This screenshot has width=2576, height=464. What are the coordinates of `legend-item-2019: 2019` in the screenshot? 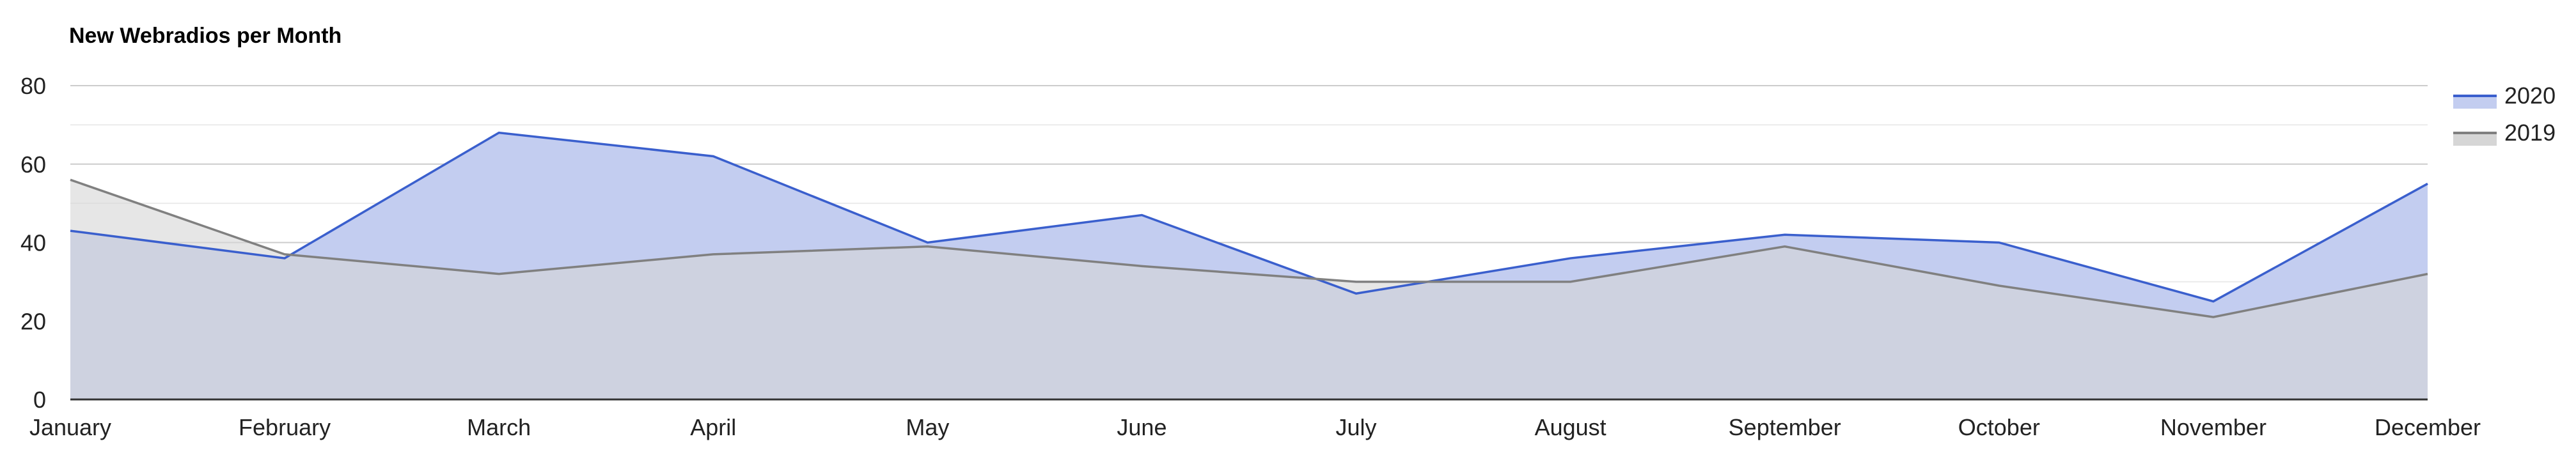 It's located at (2504, 133).